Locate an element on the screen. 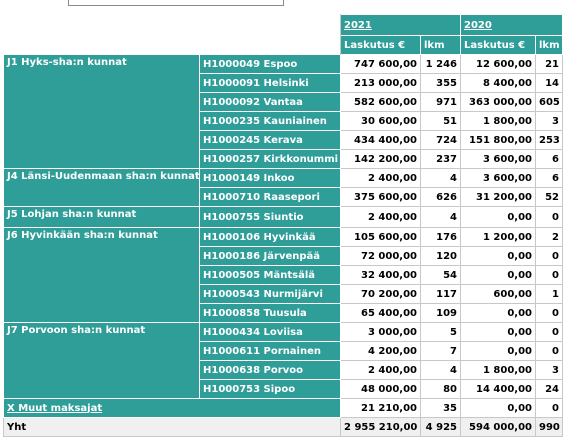 Image resolution: width=585 pixels, height=446 pixels. value-cell: 237 is located at coordinates (440, 159).